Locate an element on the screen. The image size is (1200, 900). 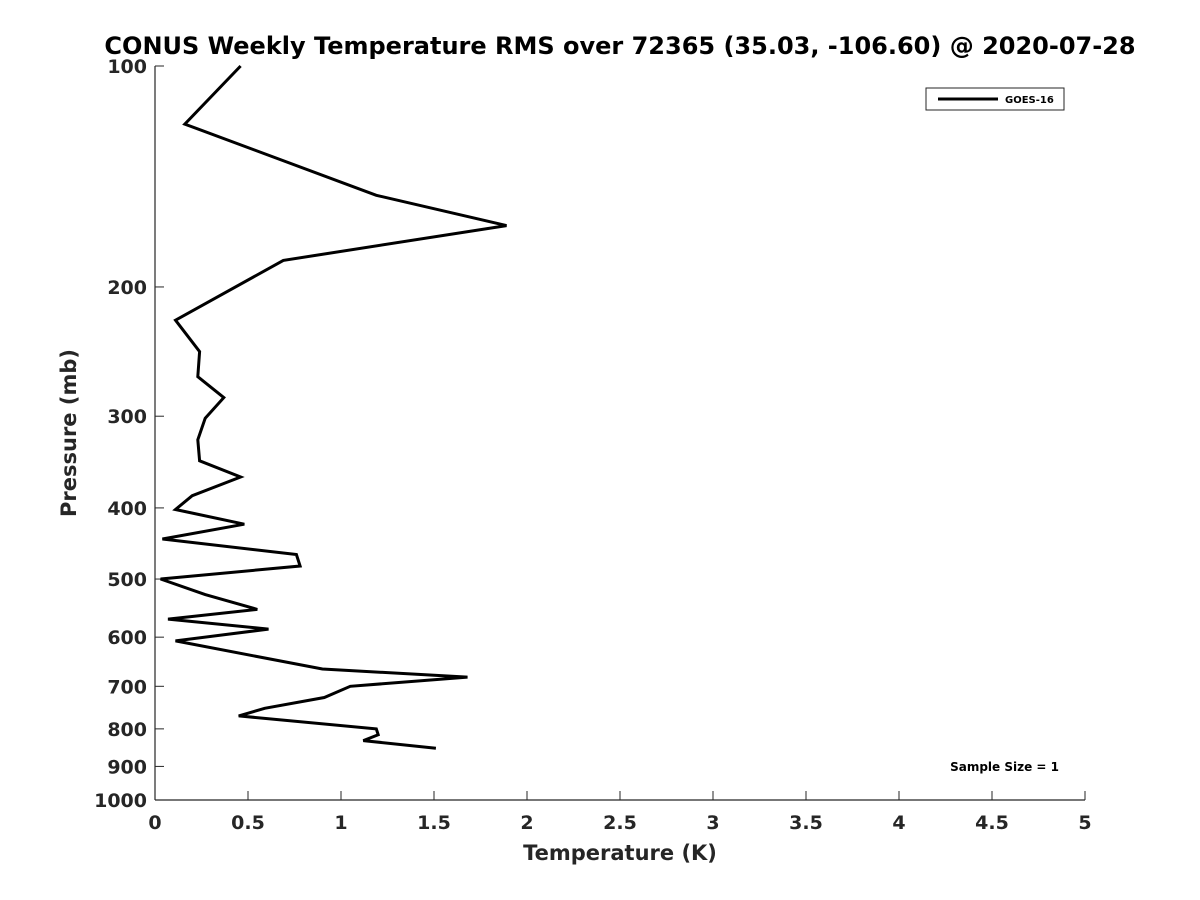
x-tick-label: 3.5 is located at coordinates (806, 823).